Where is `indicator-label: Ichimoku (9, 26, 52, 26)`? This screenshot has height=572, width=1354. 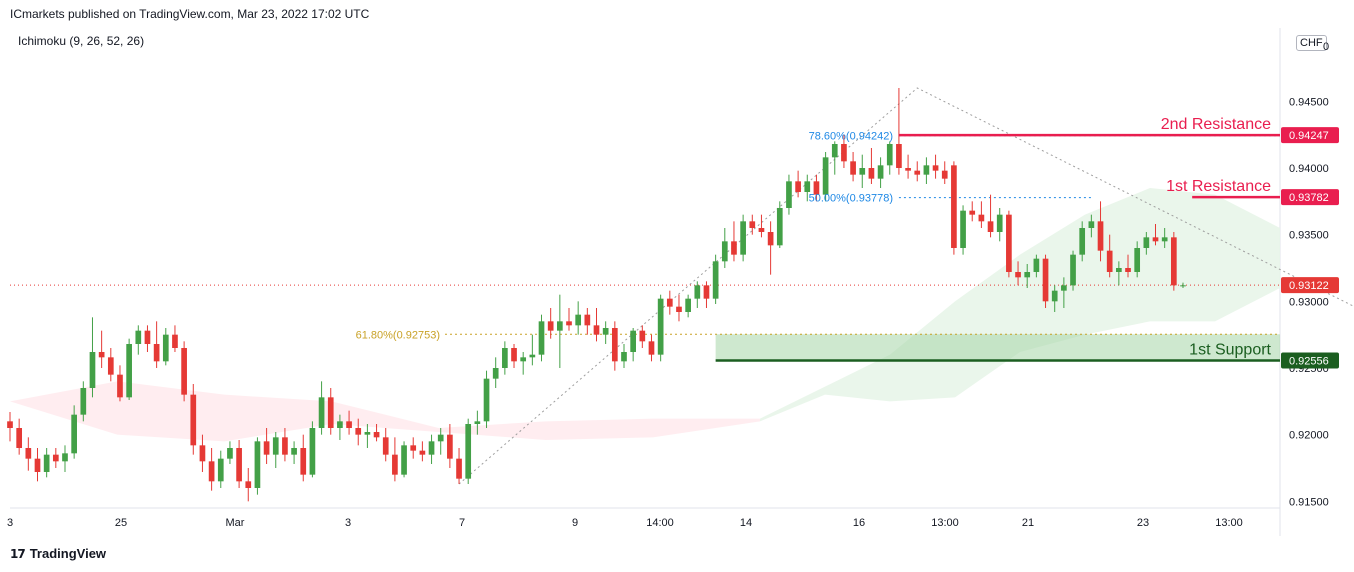 indicator-label: Ichimoku (9, 26, 52, 26) is located at coordinates (81, 41).